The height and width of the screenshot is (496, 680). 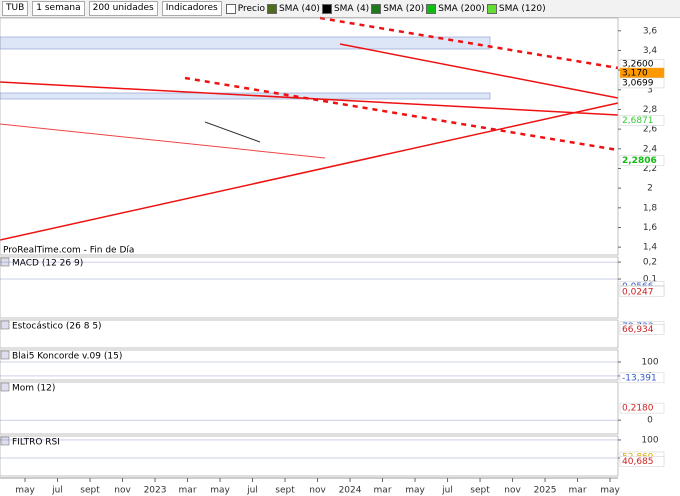 I want to click on value-label: -13,391, so click(x=639, y=378).